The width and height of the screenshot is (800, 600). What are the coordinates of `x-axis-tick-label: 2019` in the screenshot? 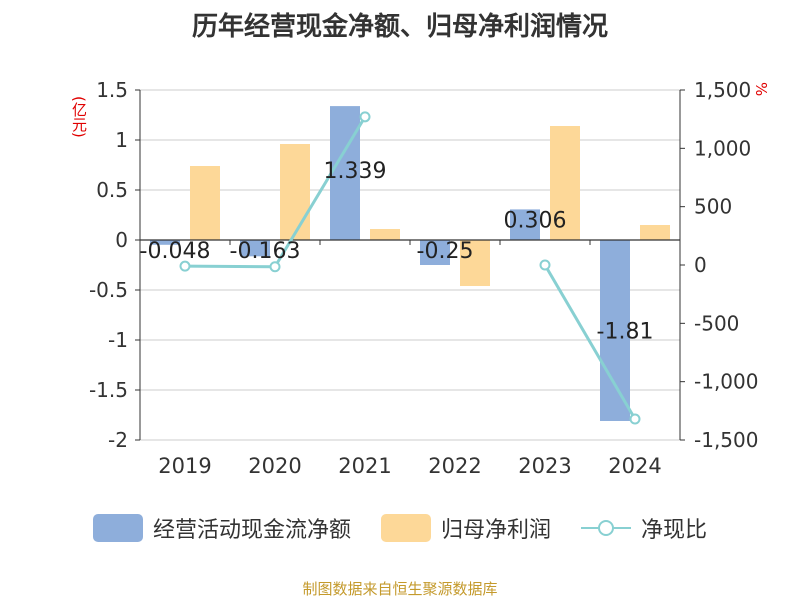 It's located at (184, 466).